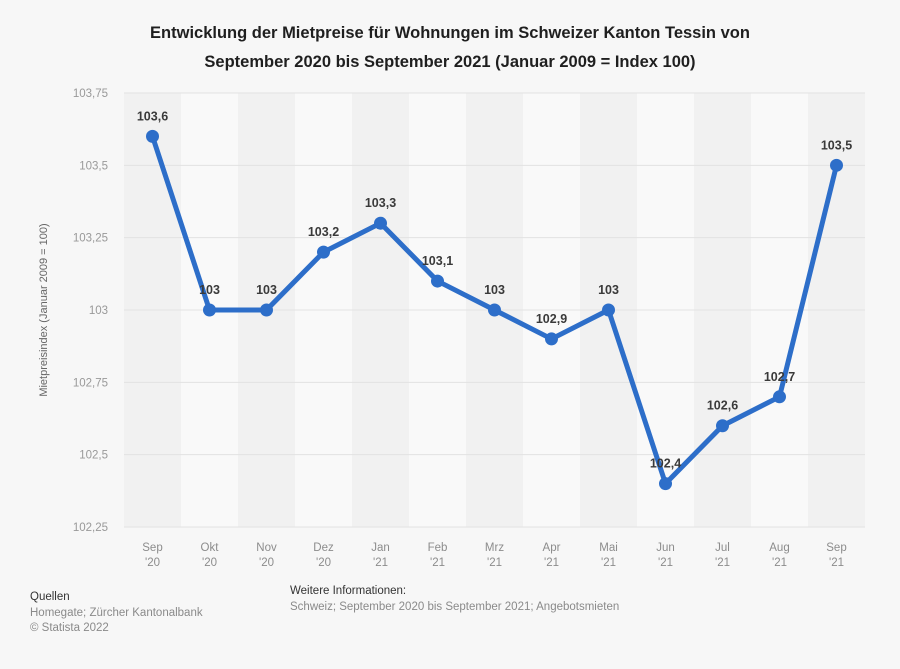 The image size is (900, 669). What do you see at coordinates (210, 555) in the screenshot?
I see `x-tick-label: Okt '20` at bounding box center [210, 555].